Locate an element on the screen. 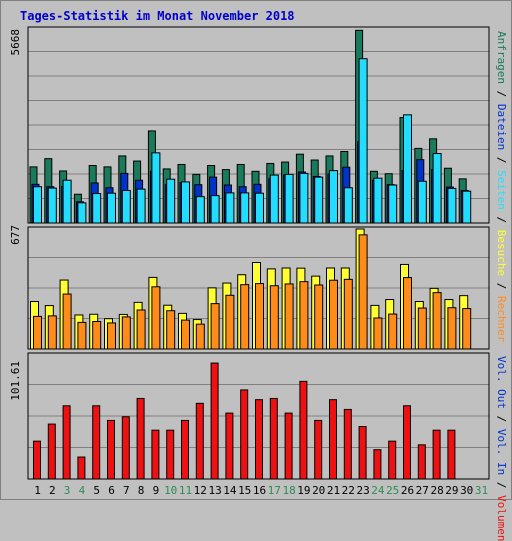 This screenshot has width=512, height=541. x-tick-label: 30 is located at coordinates (466, 490).